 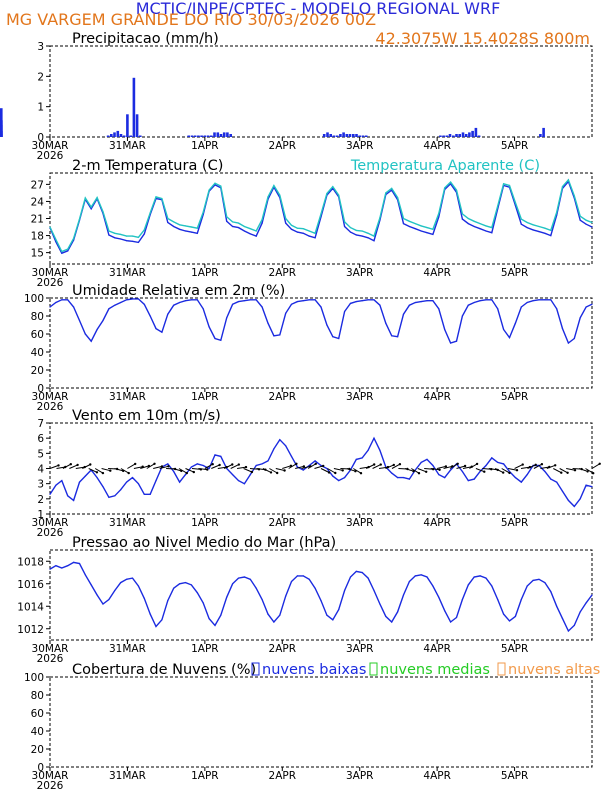 I want to click on legend-label: nuvens medias, so click(x=435, y=670).